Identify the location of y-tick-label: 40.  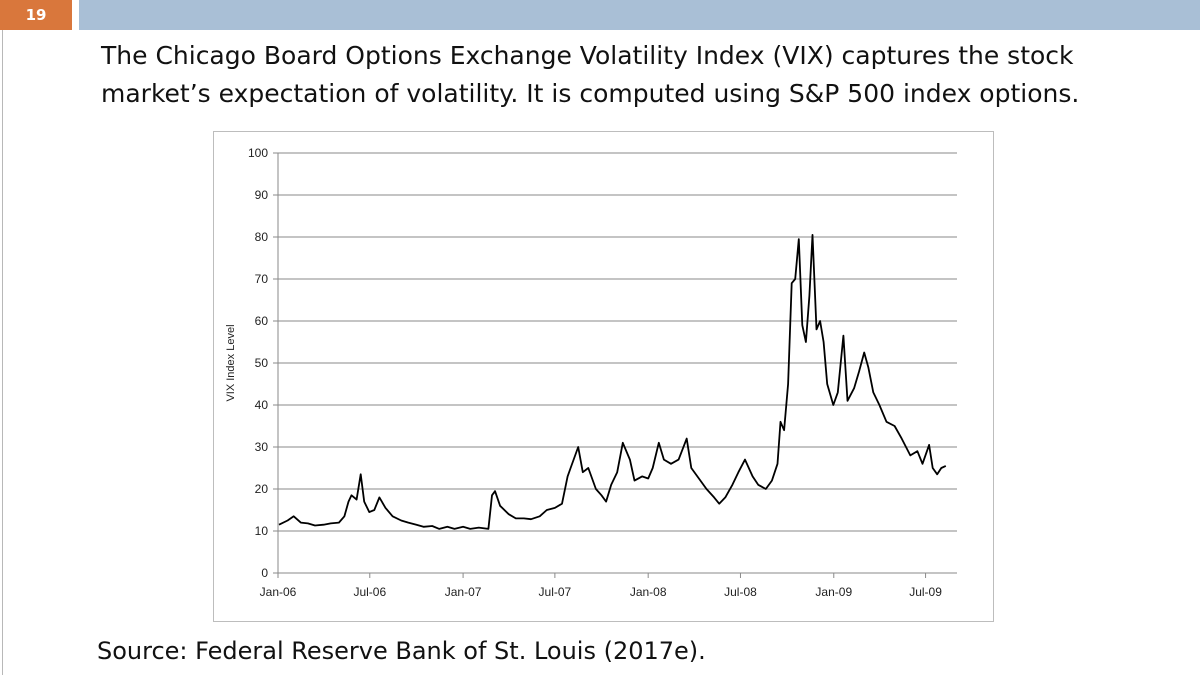
(262, 405).